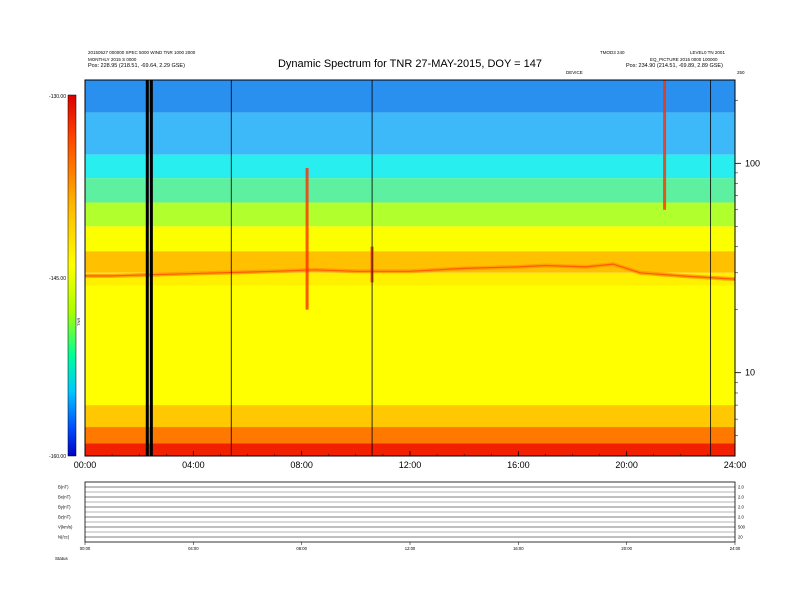 The width and height of the screenshot is (792, 612). Describe the element at coordinates (64, 537) in the screenshot. I see `panel-row-label: N(/cc)` at that location.